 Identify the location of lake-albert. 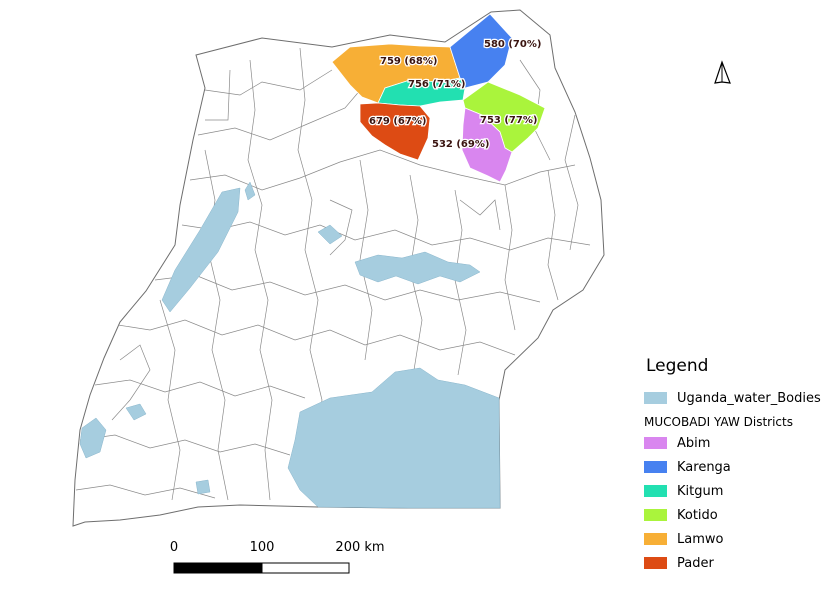
(201, 250).